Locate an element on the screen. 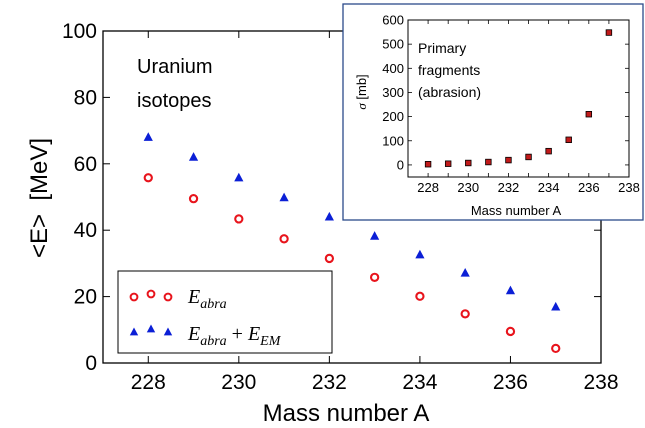 This screenshot has width=645, height=428. inset-x-axis-label: Mass number A is located at coordinates (516, 210).